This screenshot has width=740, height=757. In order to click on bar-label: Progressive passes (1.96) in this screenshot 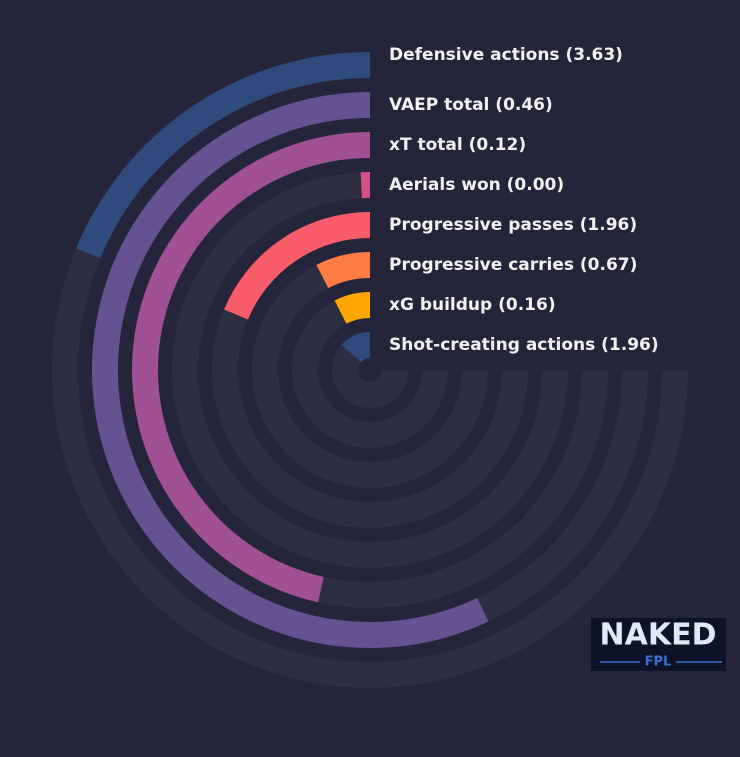, I will do `click(513, 225)`.